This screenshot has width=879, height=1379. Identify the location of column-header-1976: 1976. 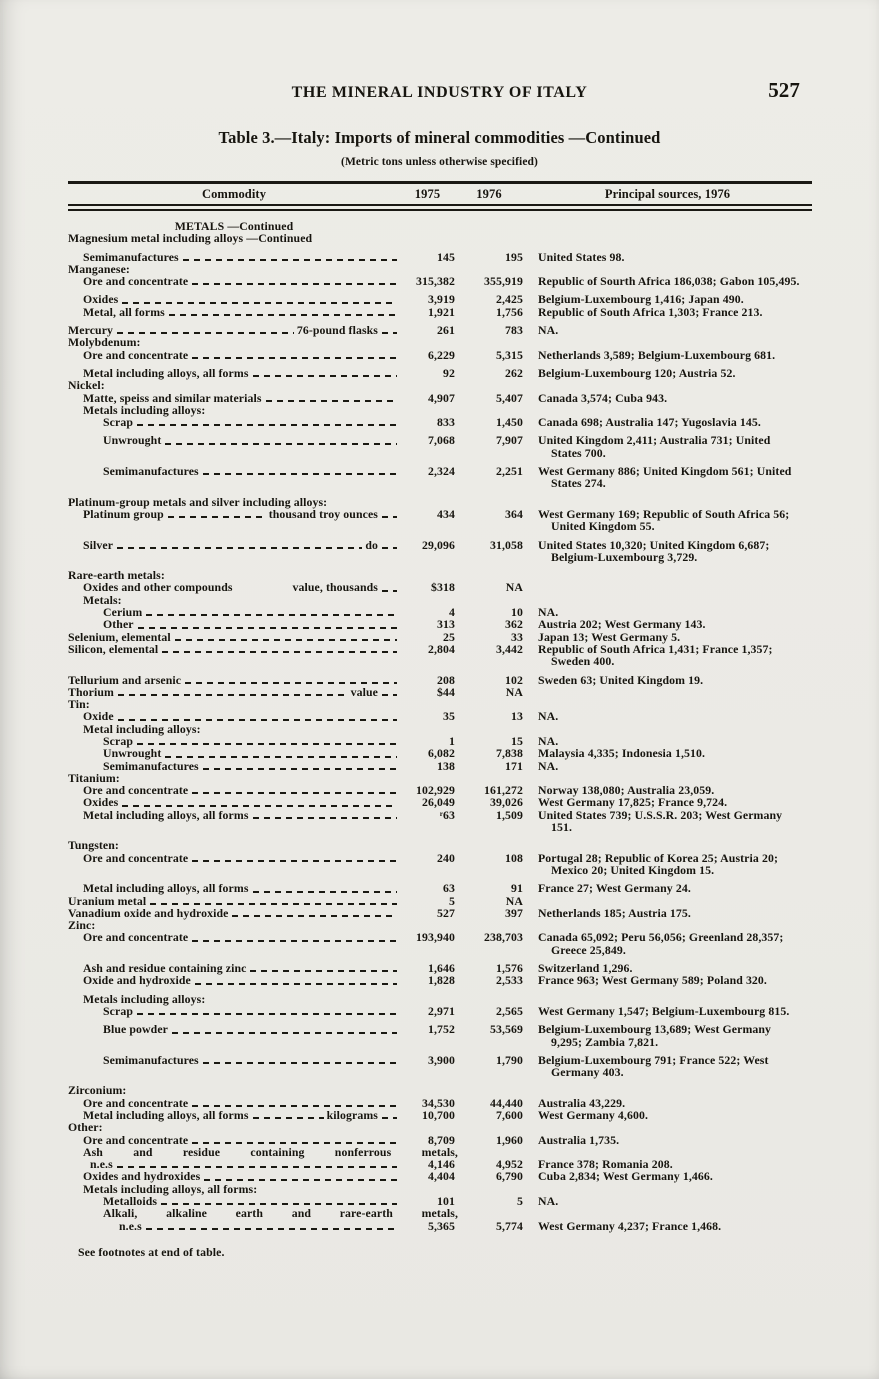
(489, 194).